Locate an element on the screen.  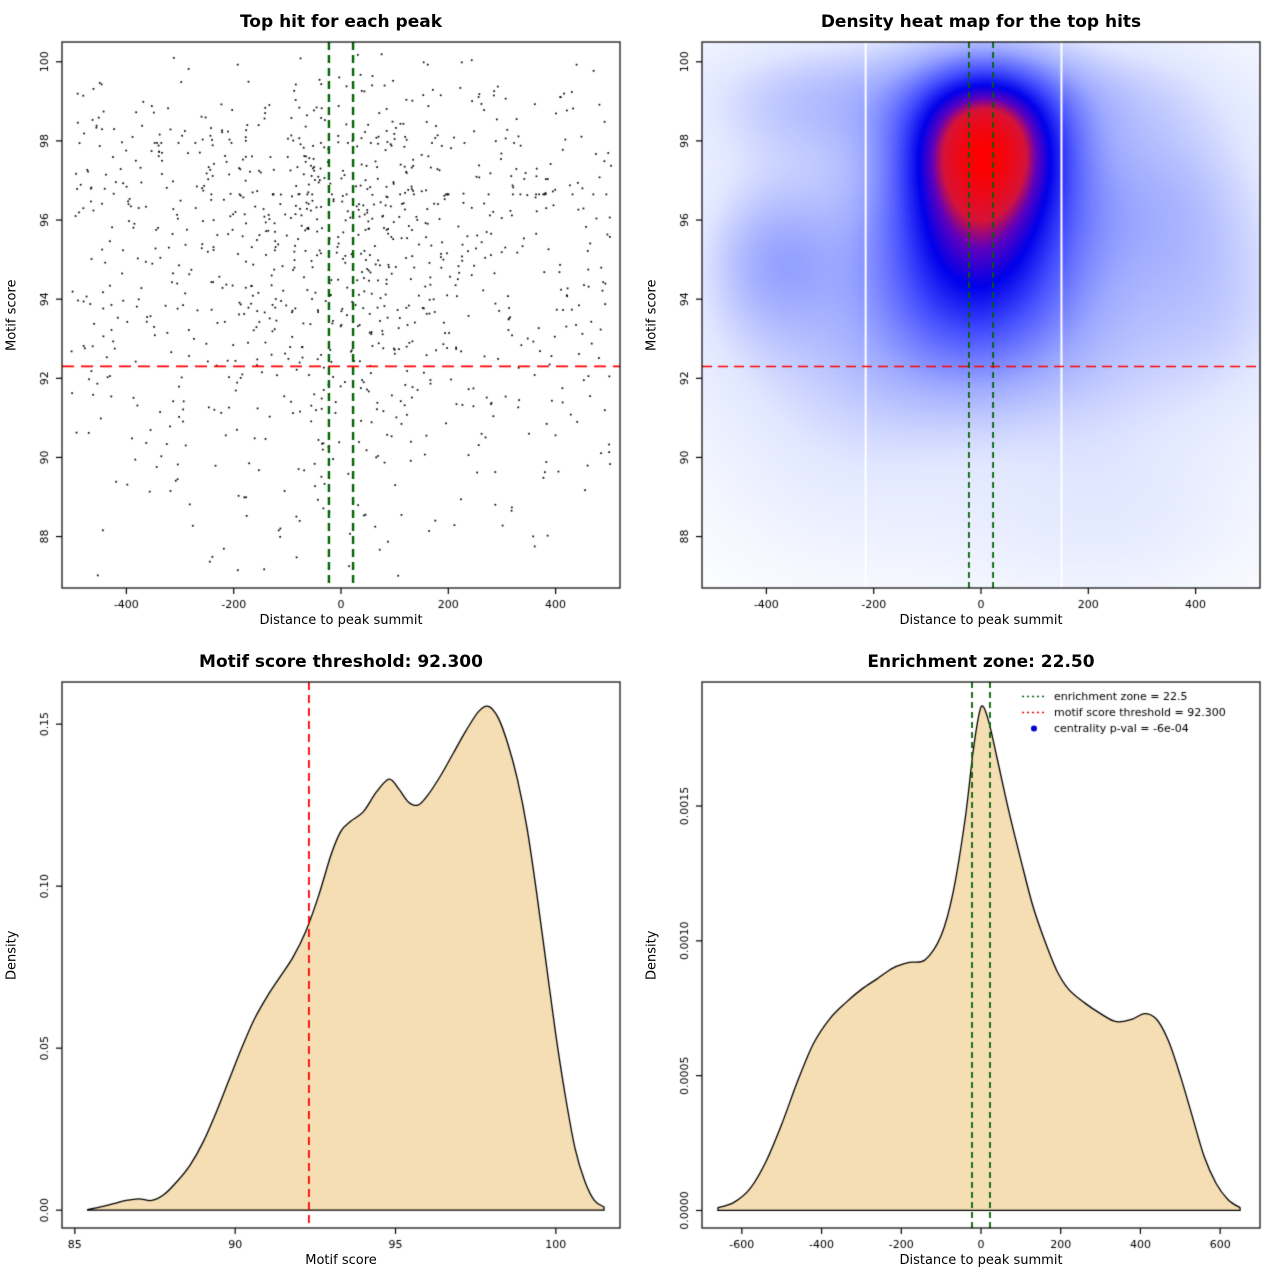
scatter-title: Top hit for each peak is located at coordinates (341, 22).